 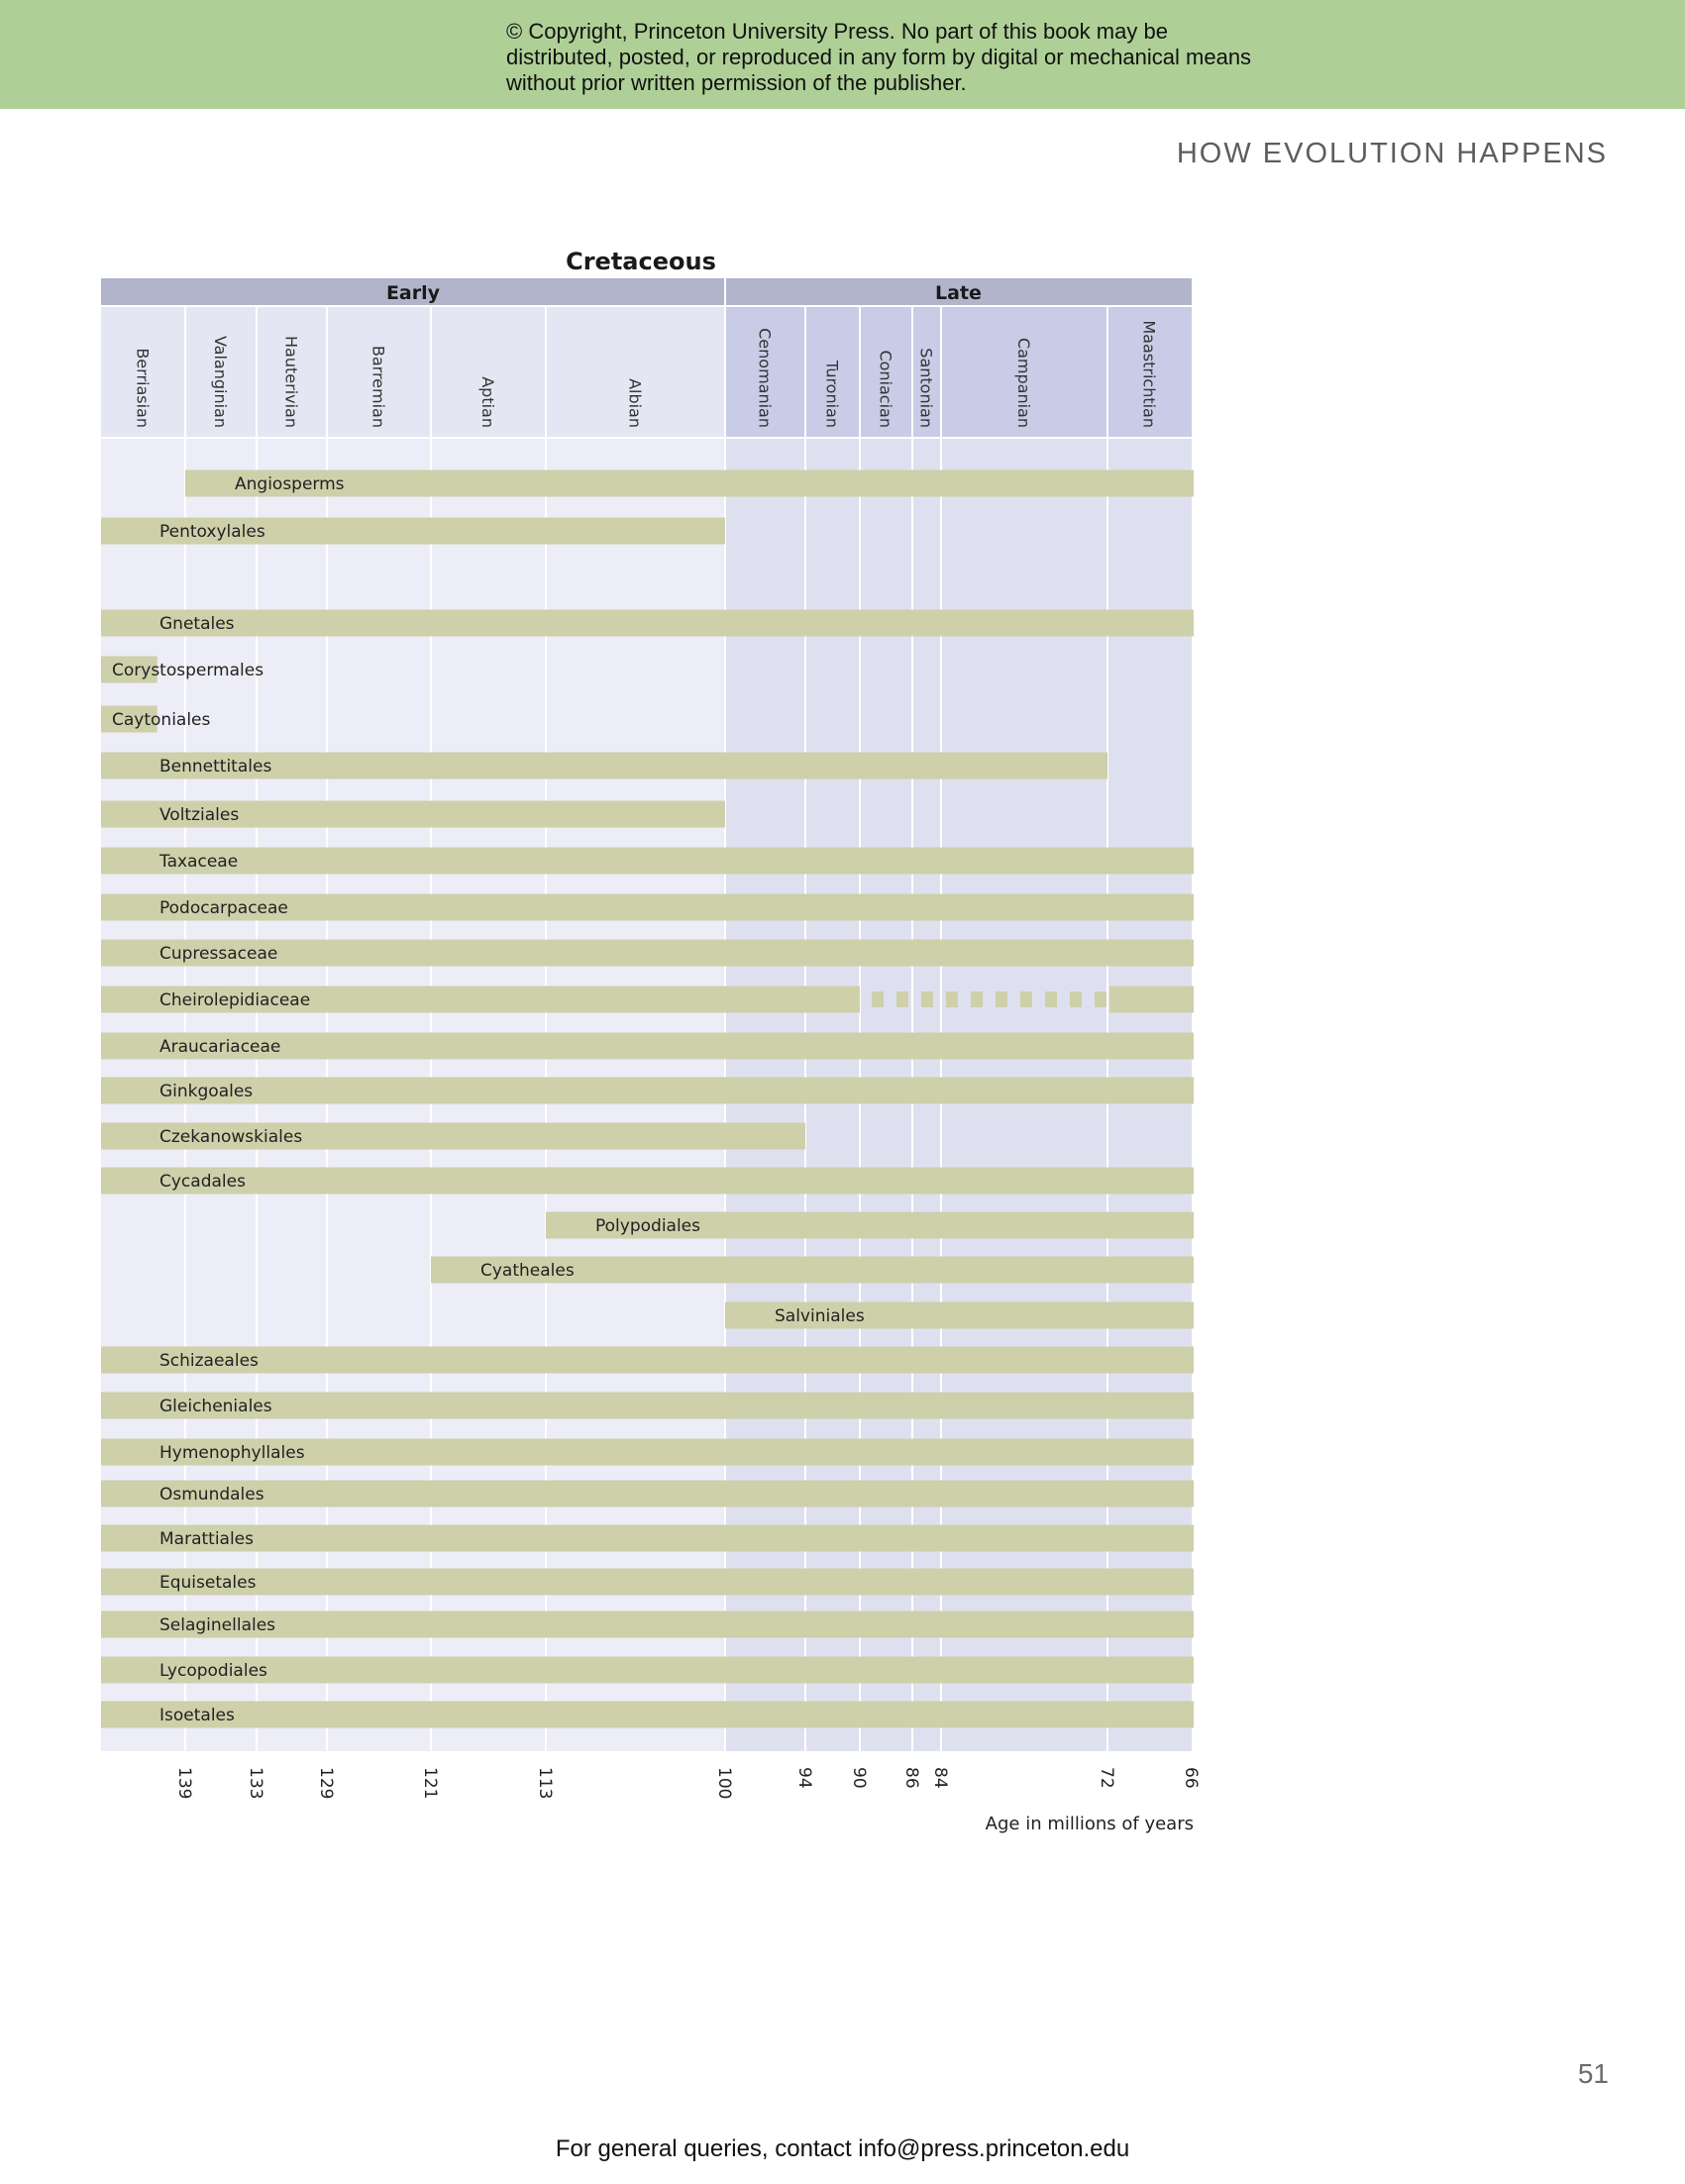 I want to click on taxon-label: Hymenophyllales, so click(x=232, y=1453).